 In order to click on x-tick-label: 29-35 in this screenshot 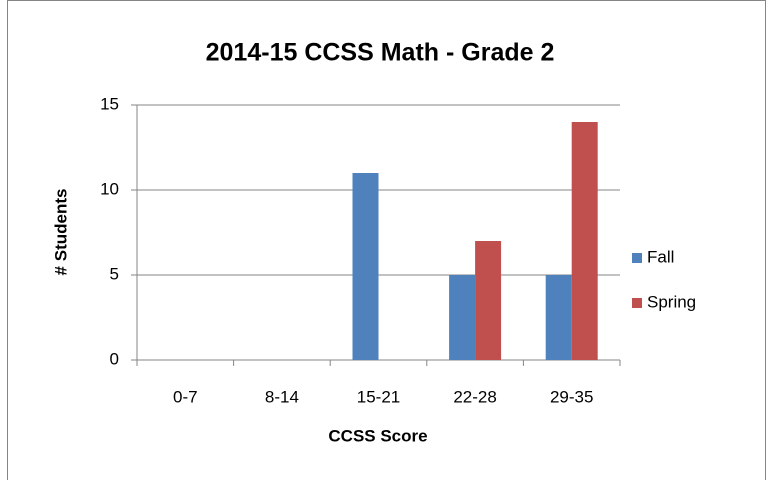, I will do `click(571, 396)`.